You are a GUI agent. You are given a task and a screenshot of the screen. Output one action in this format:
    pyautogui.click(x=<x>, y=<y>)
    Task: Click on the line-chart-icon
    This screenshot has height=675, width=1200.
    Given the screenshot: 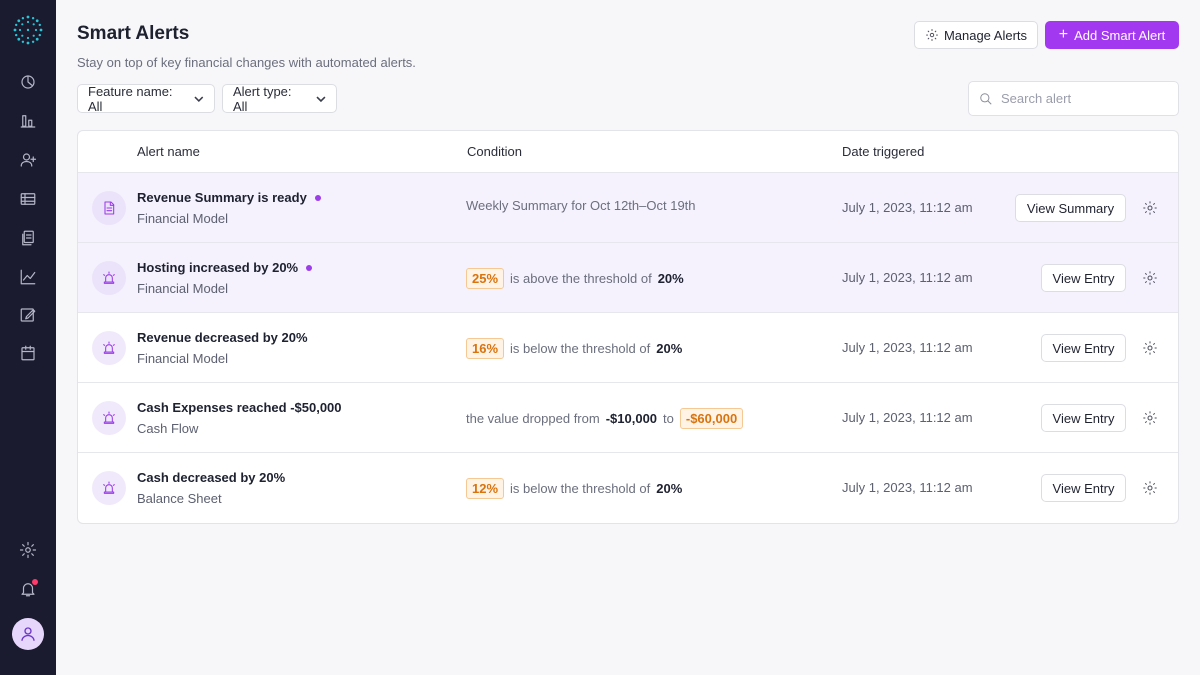 What is the action you would take?
    pyautogui.click(x=28, y=277)
    